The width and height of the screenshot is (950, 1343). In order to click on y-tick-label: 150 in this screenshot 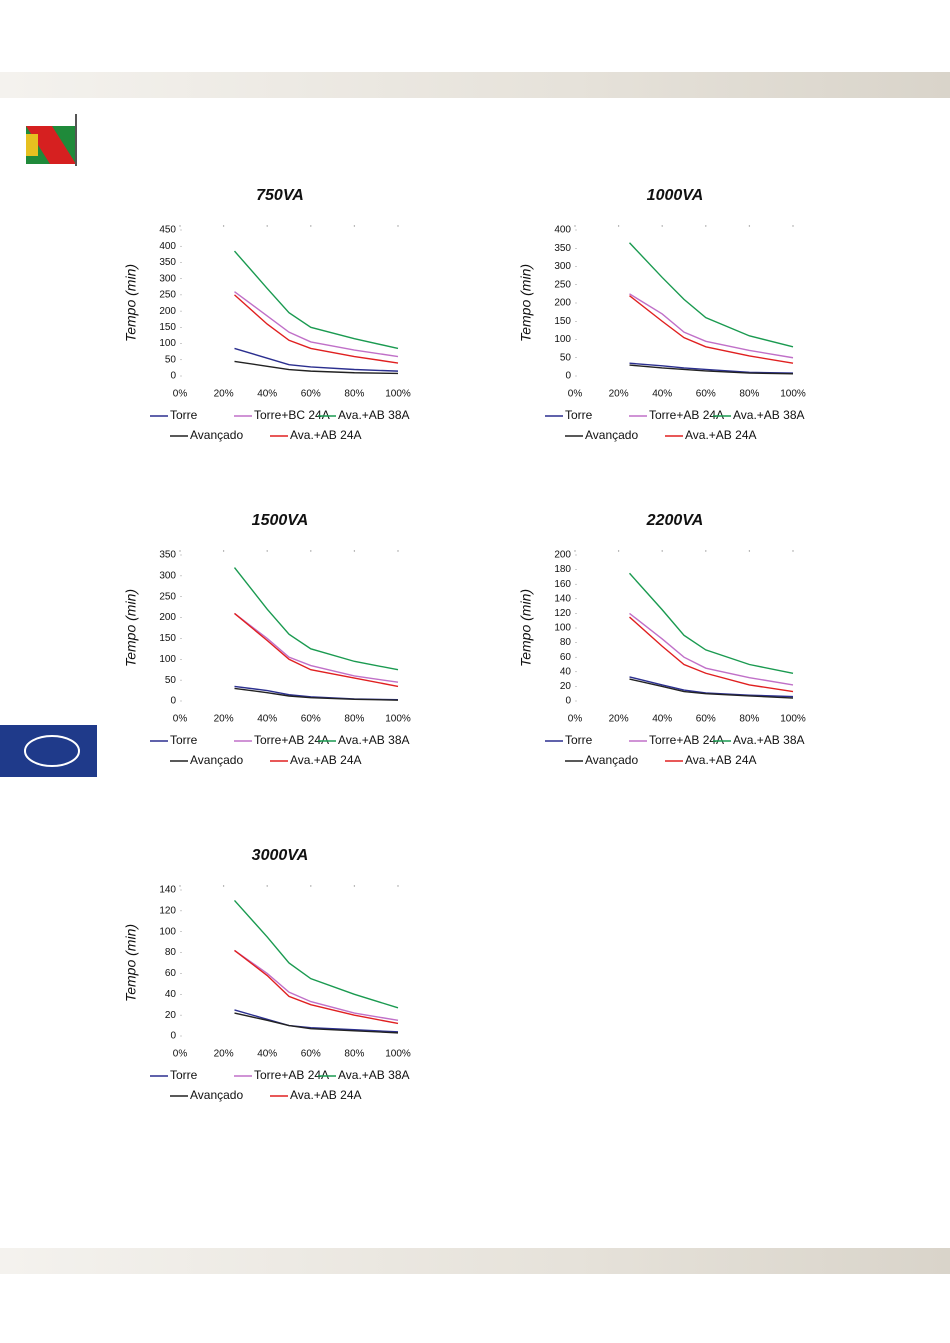, I will do `click(167, 638)`.